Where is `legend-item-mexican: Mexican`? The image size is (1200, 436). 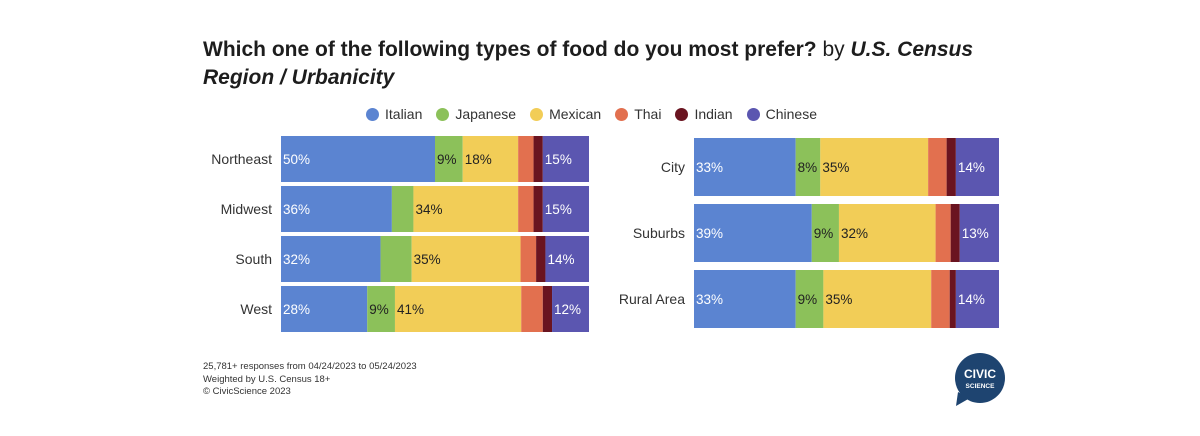
legend-item-mexican: Mexican is located at coordinates (565, 114).